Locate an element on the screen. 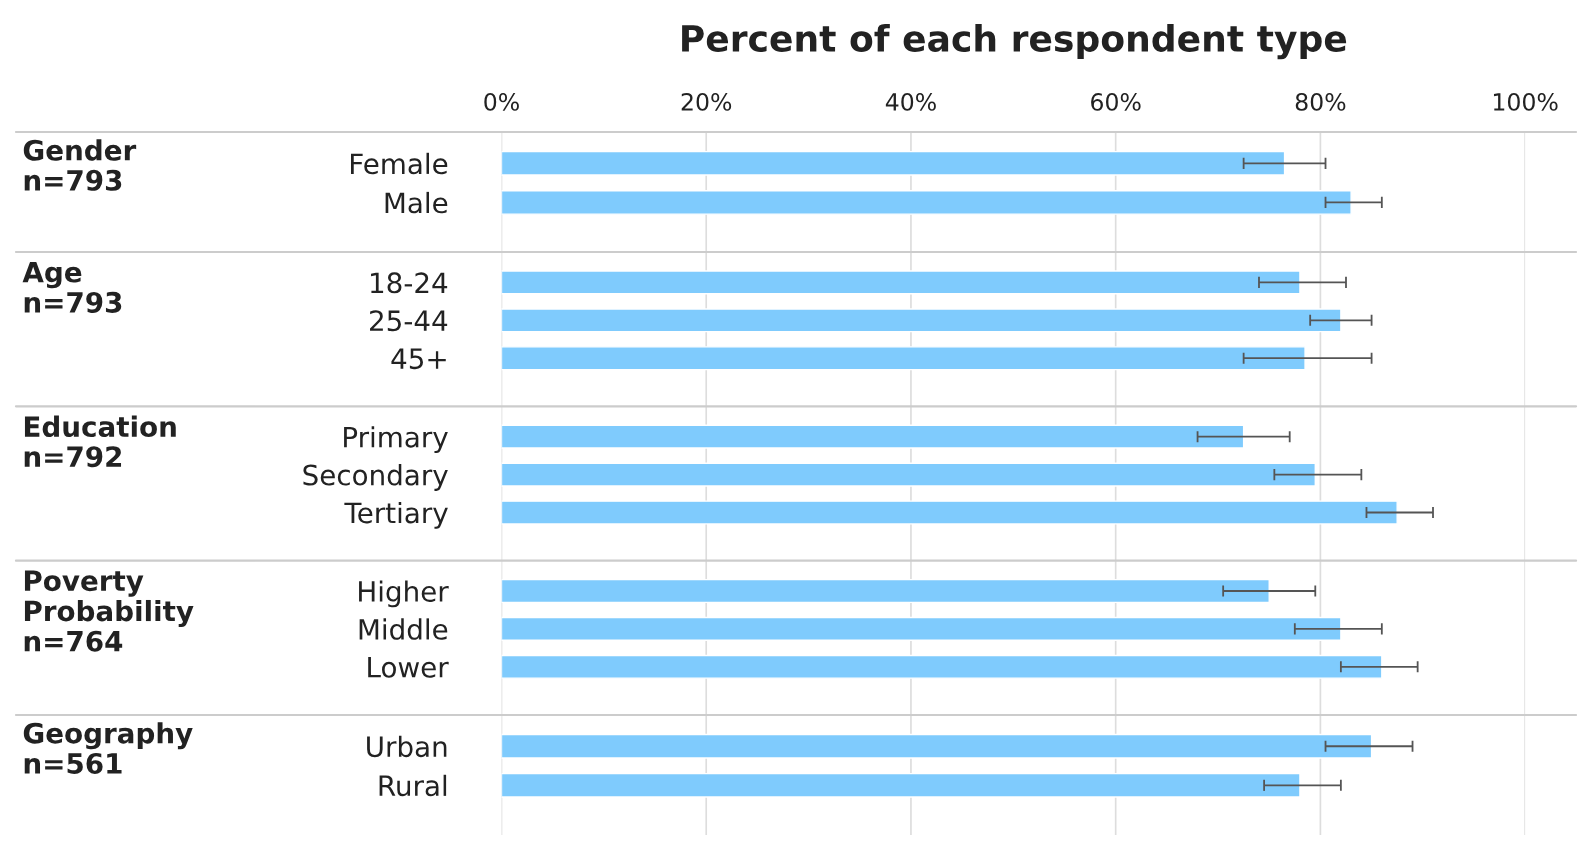 The height and width of the screenshot is (852, 1592). y-tick-label: Urban is located at coordinates (407, 746).